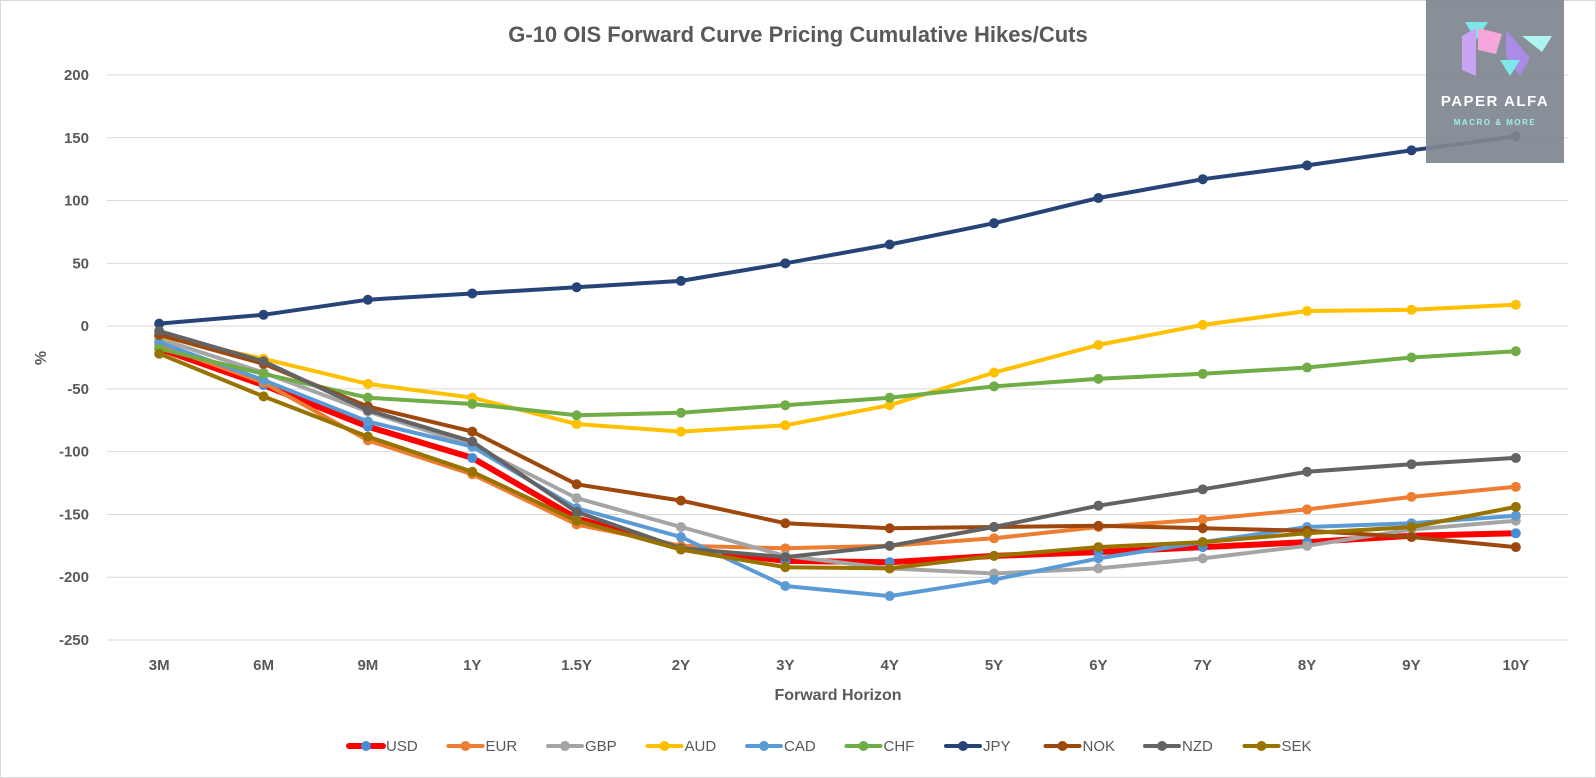 The width and height of the screenshot is (1596, 778). Describe the element at coordinates (879, 746) in the screenshot. I see `legend-item-chf: CHF` at that location.